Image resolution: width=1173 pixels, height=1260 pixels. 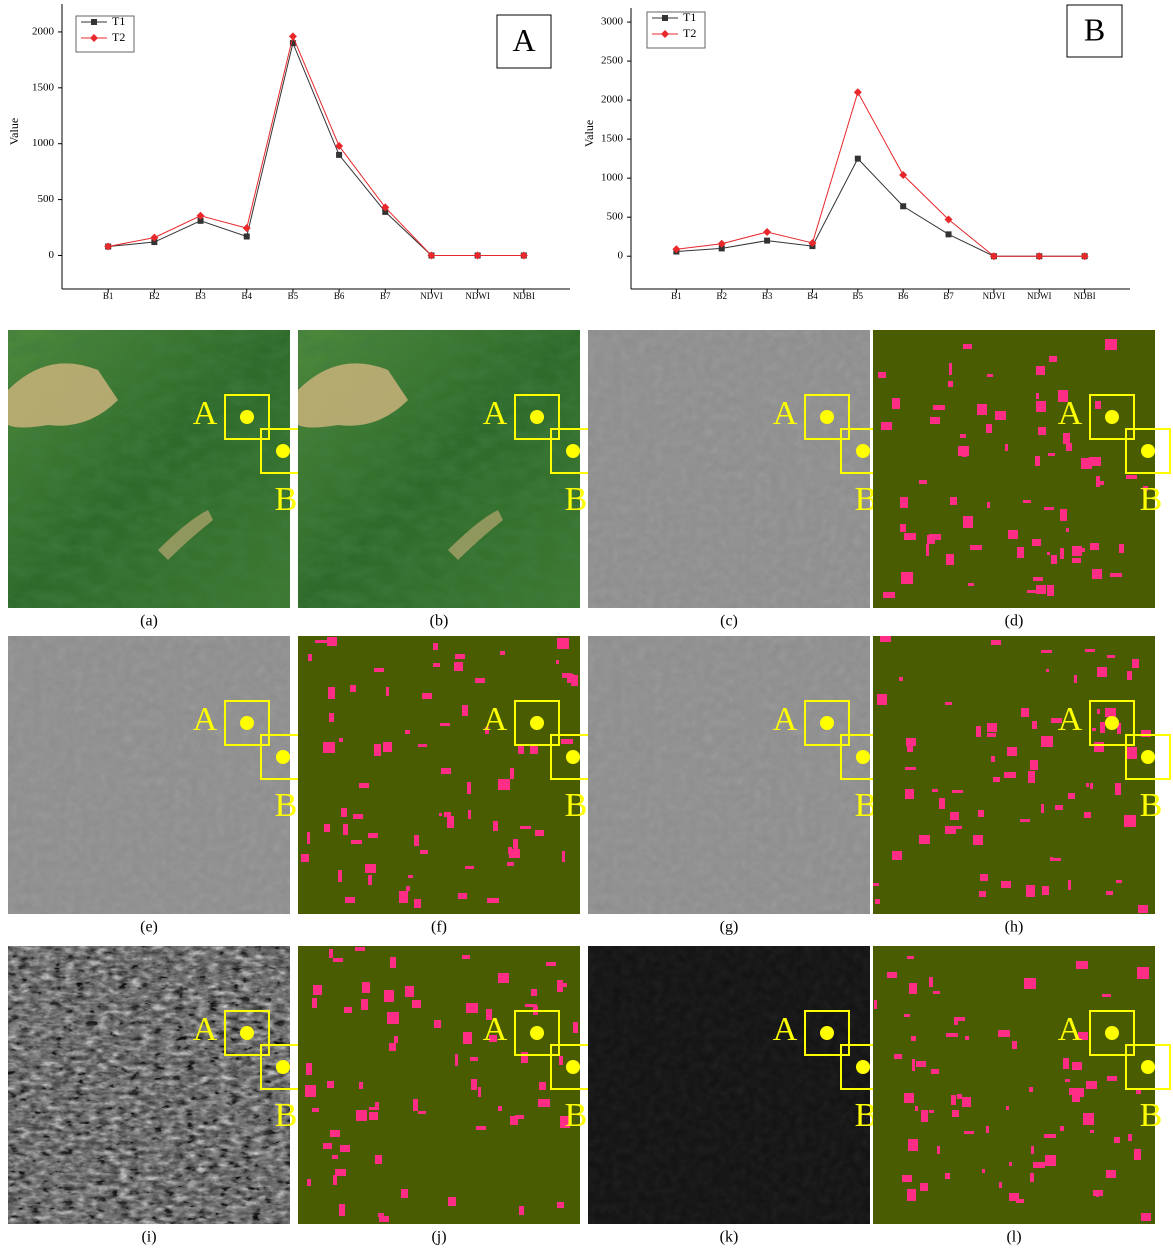 What do you see at coordinates (154, 296) in the screenshot?
I see `x-tick-label: B2` at bounding box center [154, 296].